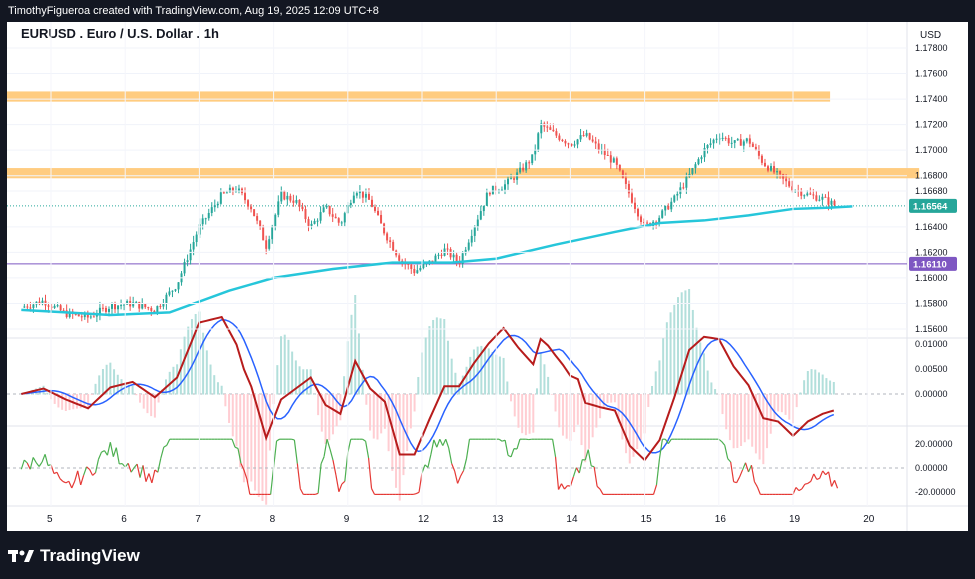  I want to click on macd-tick-label: 0.00500, so click(931, 369).